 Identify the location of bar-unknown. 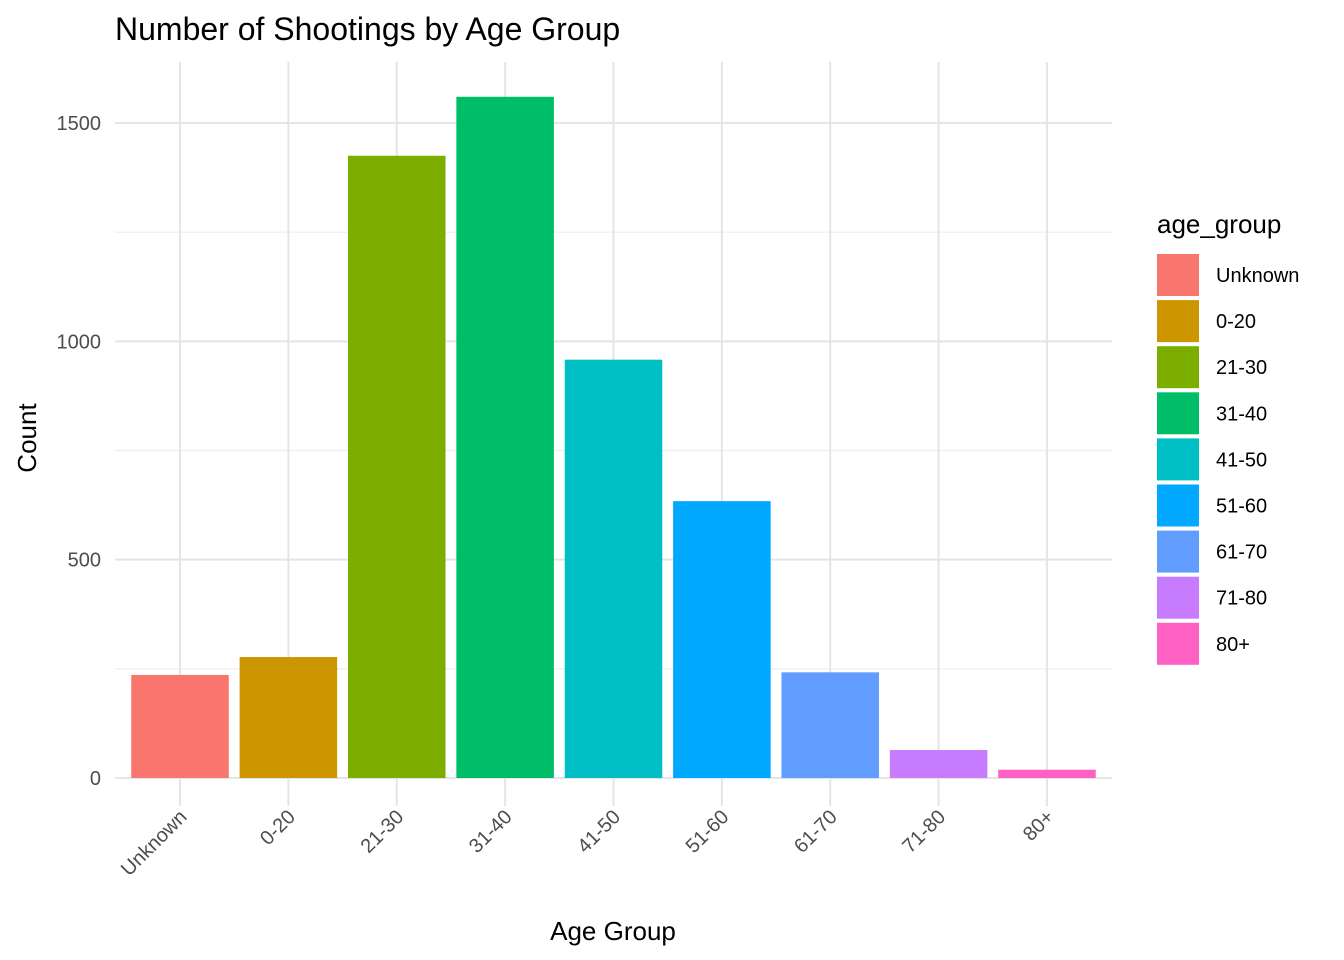
(180, 726).